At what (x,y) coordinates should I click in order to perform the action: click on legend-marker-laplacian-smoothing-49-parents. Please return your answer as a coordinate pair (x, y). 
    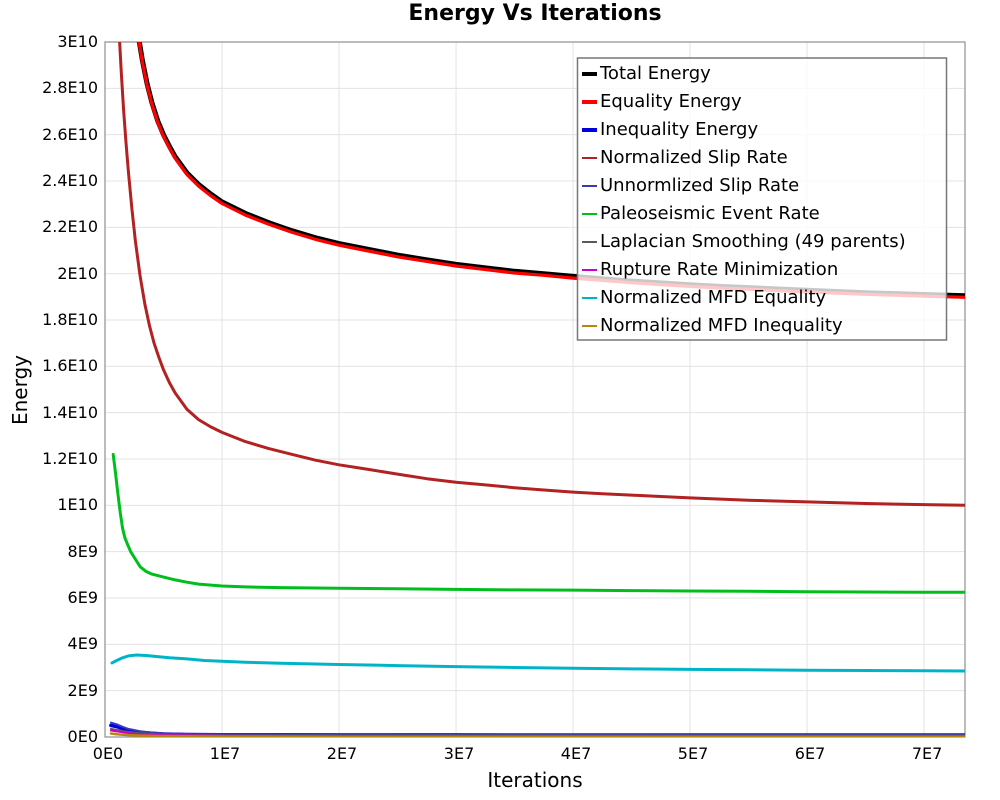
    Looking at the image, I should click on (589, 242).